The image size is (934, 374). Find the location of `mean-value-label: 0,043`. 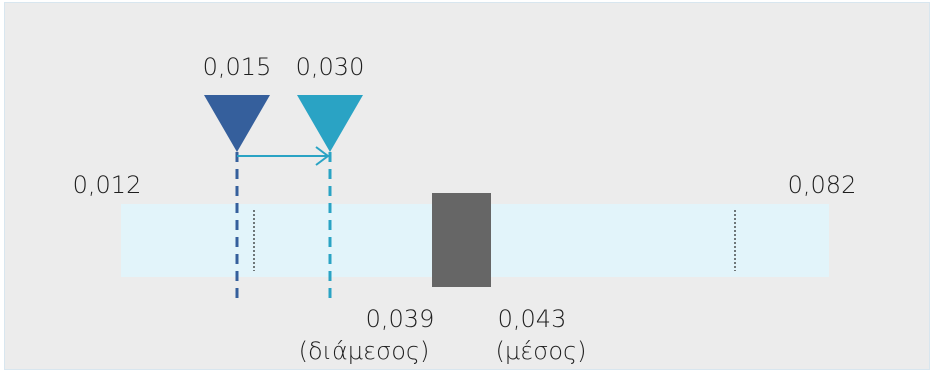

mean-value-label: 0,043 is located at coordinates (532, 319).